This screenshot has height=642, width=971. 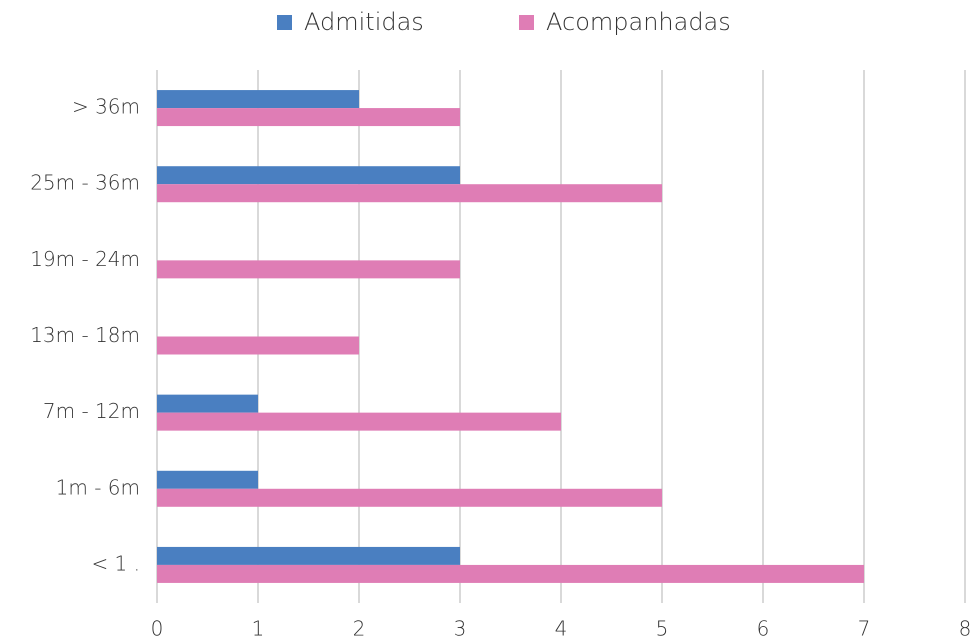 What do you see at coordinates (106, 107) in the screenshot?
I see `y-tick-label: > 36m` at bounding box center [106, 107].